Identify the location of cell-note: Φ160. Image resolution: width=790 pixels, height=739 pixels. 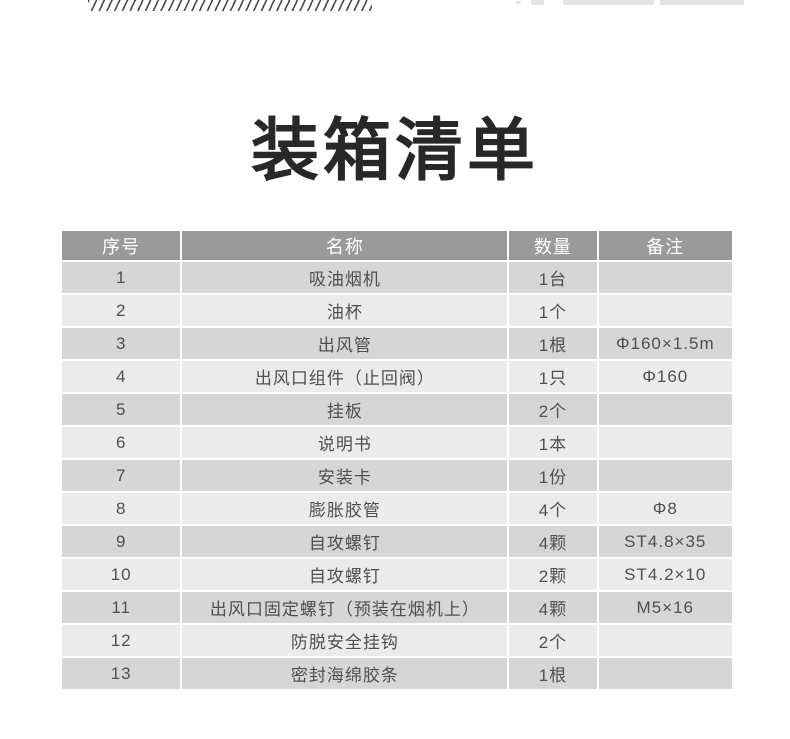
(665, 377).